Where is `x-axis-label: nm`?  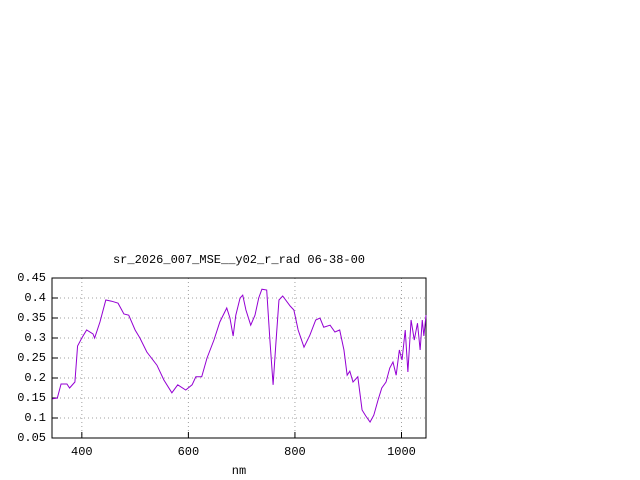 x-axis-label: nm is located at coordinates (239, 471).